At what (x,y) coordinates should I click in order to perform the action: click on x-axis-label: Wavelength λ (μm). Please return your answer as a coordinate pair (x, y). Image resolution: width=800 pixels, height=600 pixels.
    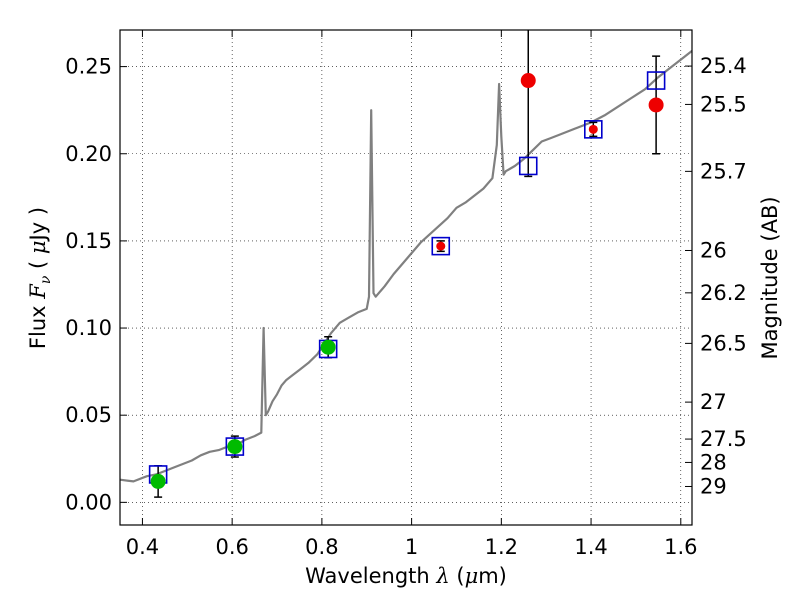
    Looking at the image, I should click on (406, 576).